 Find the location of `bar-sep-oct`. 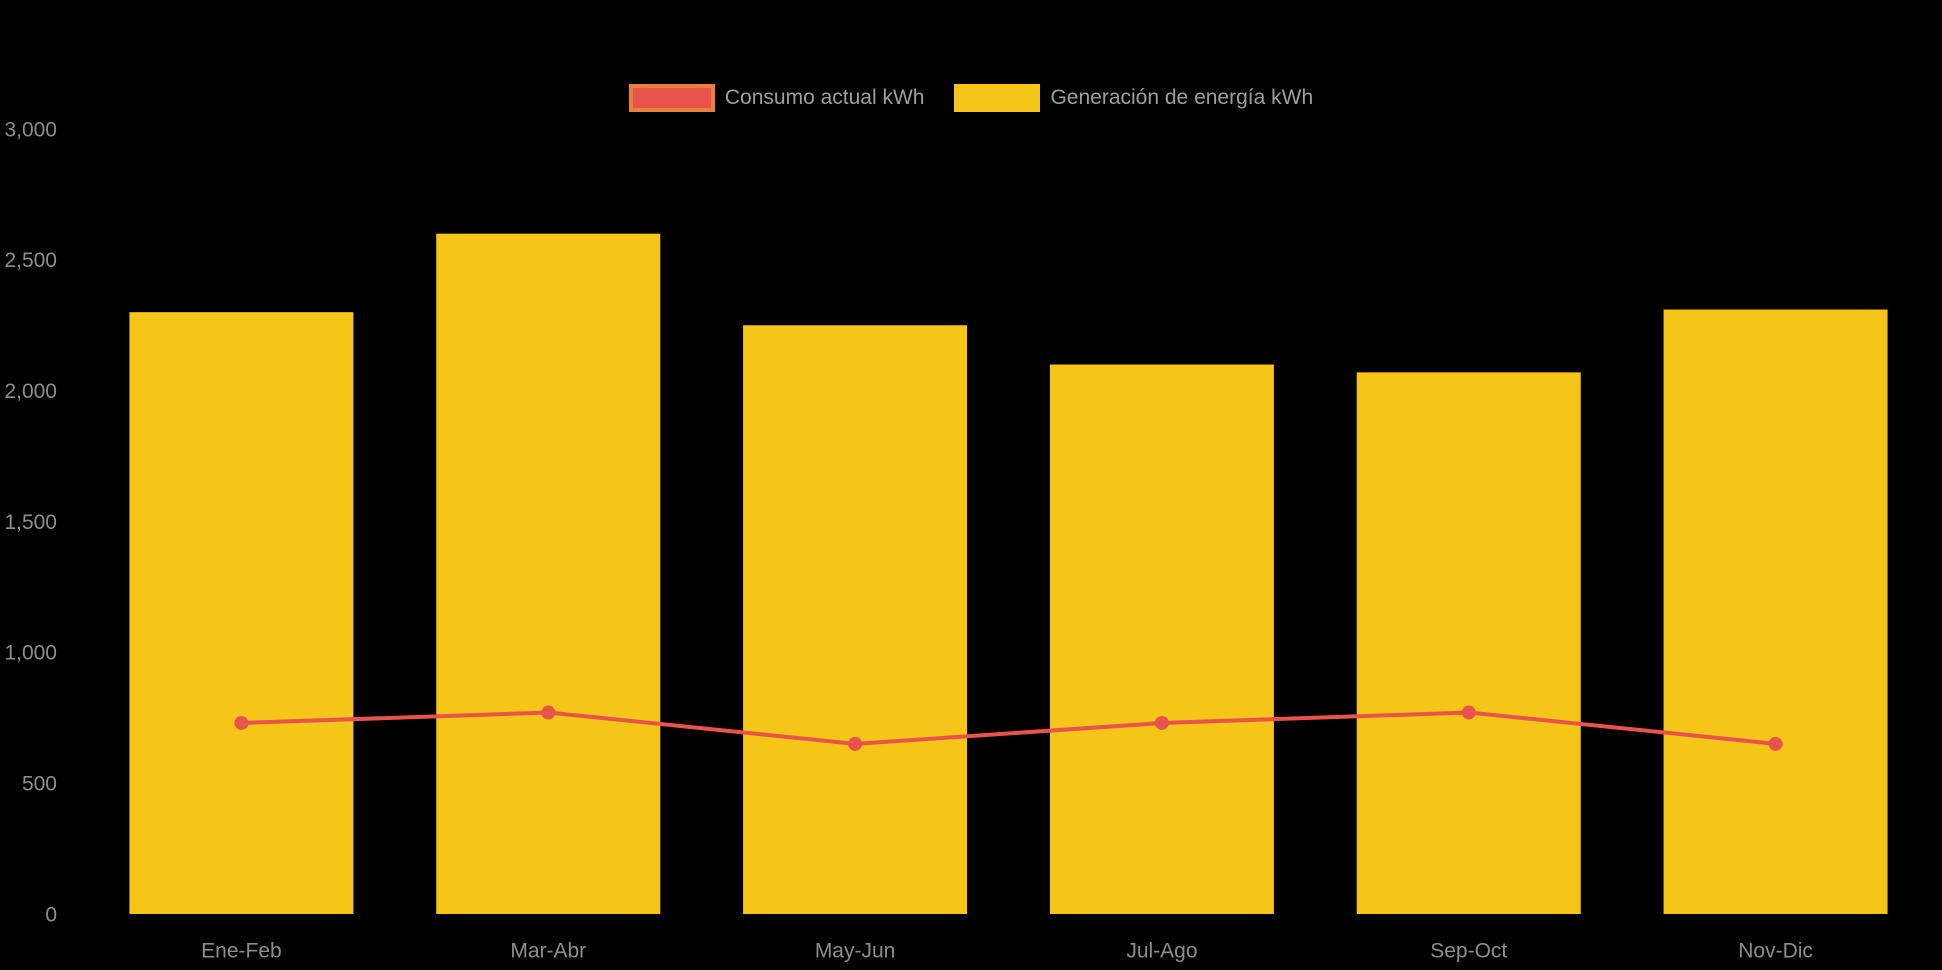

bar-sep-oct is located at coordinates (1468, 643).